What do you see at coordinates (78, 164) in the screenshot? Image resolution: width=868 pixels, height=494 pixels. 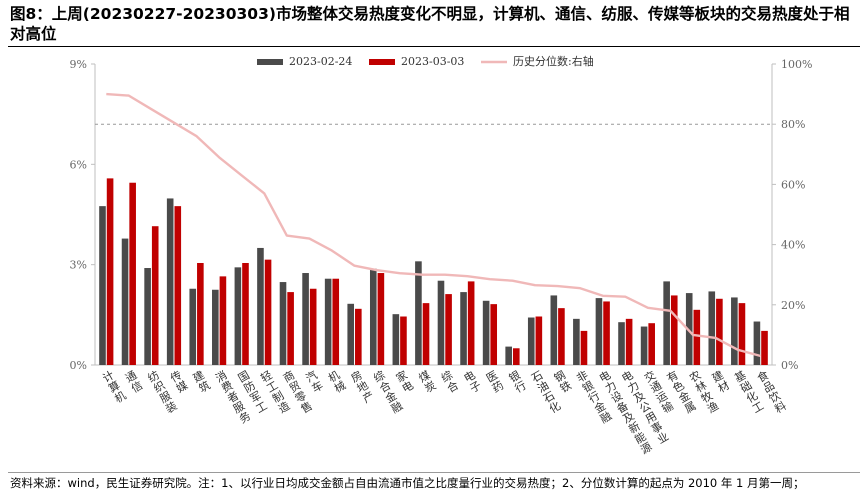 I see `left-tick-label: 6%` at bounding box center [78, 164].